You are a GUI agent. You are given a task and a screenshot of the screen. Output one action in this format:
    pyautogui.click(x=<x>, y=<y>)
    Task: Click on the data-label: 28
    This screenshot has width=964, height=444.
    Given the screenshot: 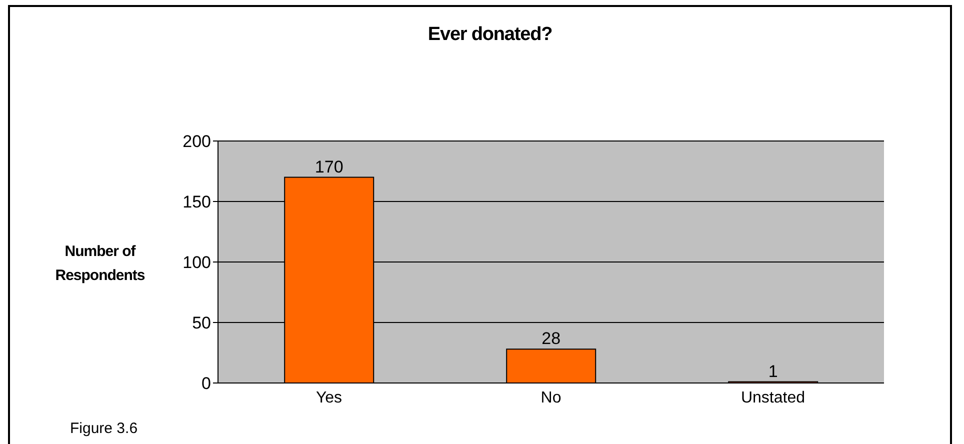 What is the action you would take?
    pyautogui.click(x=551, y=338)
    